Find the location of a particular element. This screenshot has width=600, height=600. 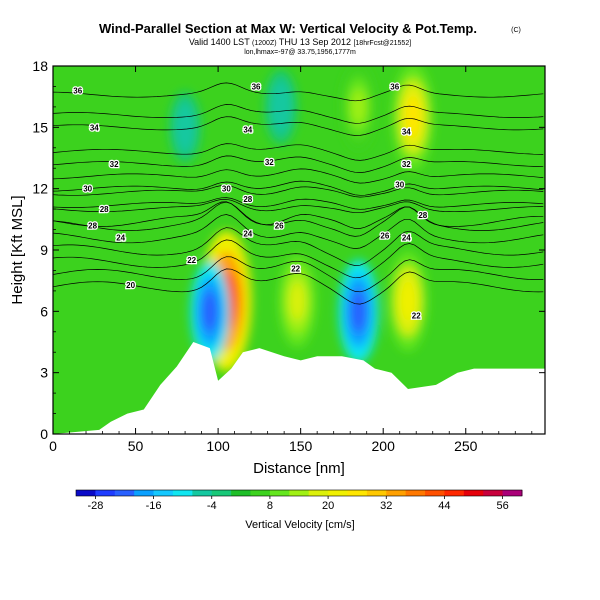

x-tick-label: 50 is located at coordinates (136, 446).